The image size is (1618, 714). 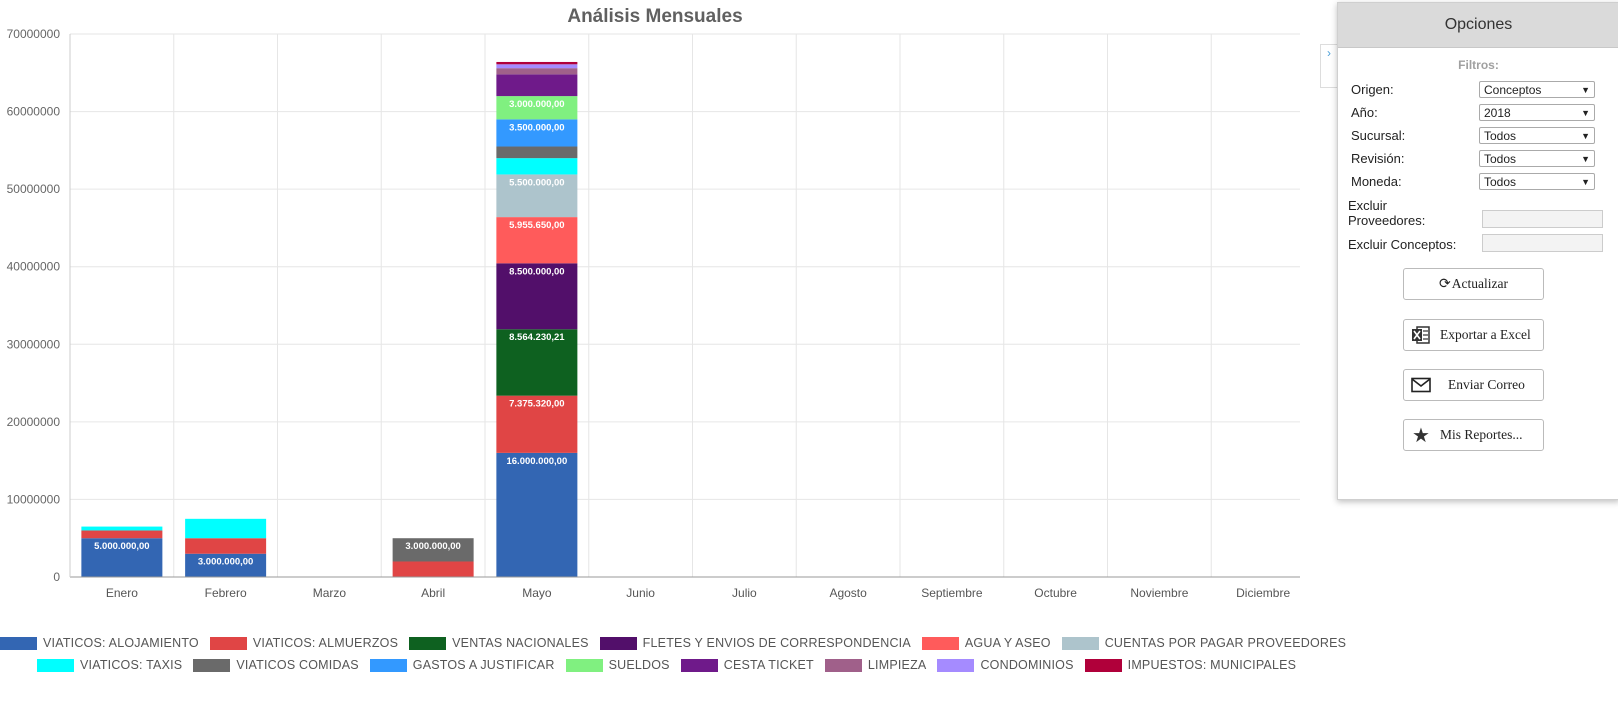 I want to click on legend-item: IMPUESTOS: MUNICIPALES, so click(x=1190, y=665).